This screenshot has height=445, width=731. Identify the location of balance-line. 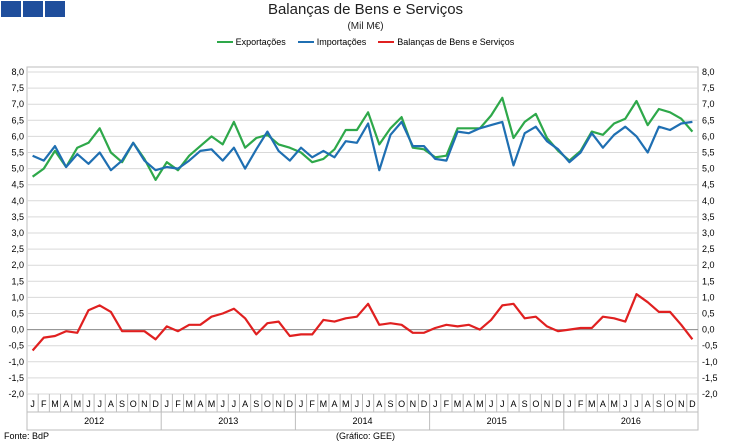
(362, 322).